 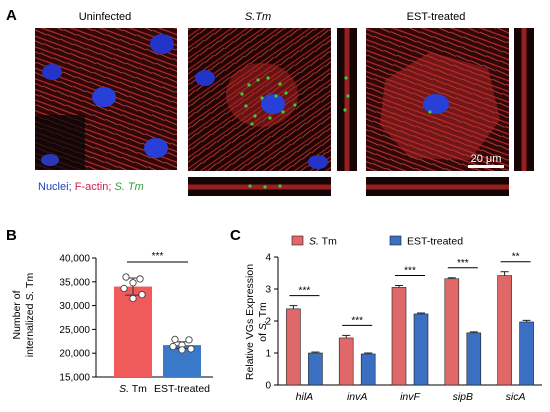 What do you see at coordinates (74, 330) in the screenshot?
I see `chart-b-ytick-label: 25,000` at bounding box center [74, 330].